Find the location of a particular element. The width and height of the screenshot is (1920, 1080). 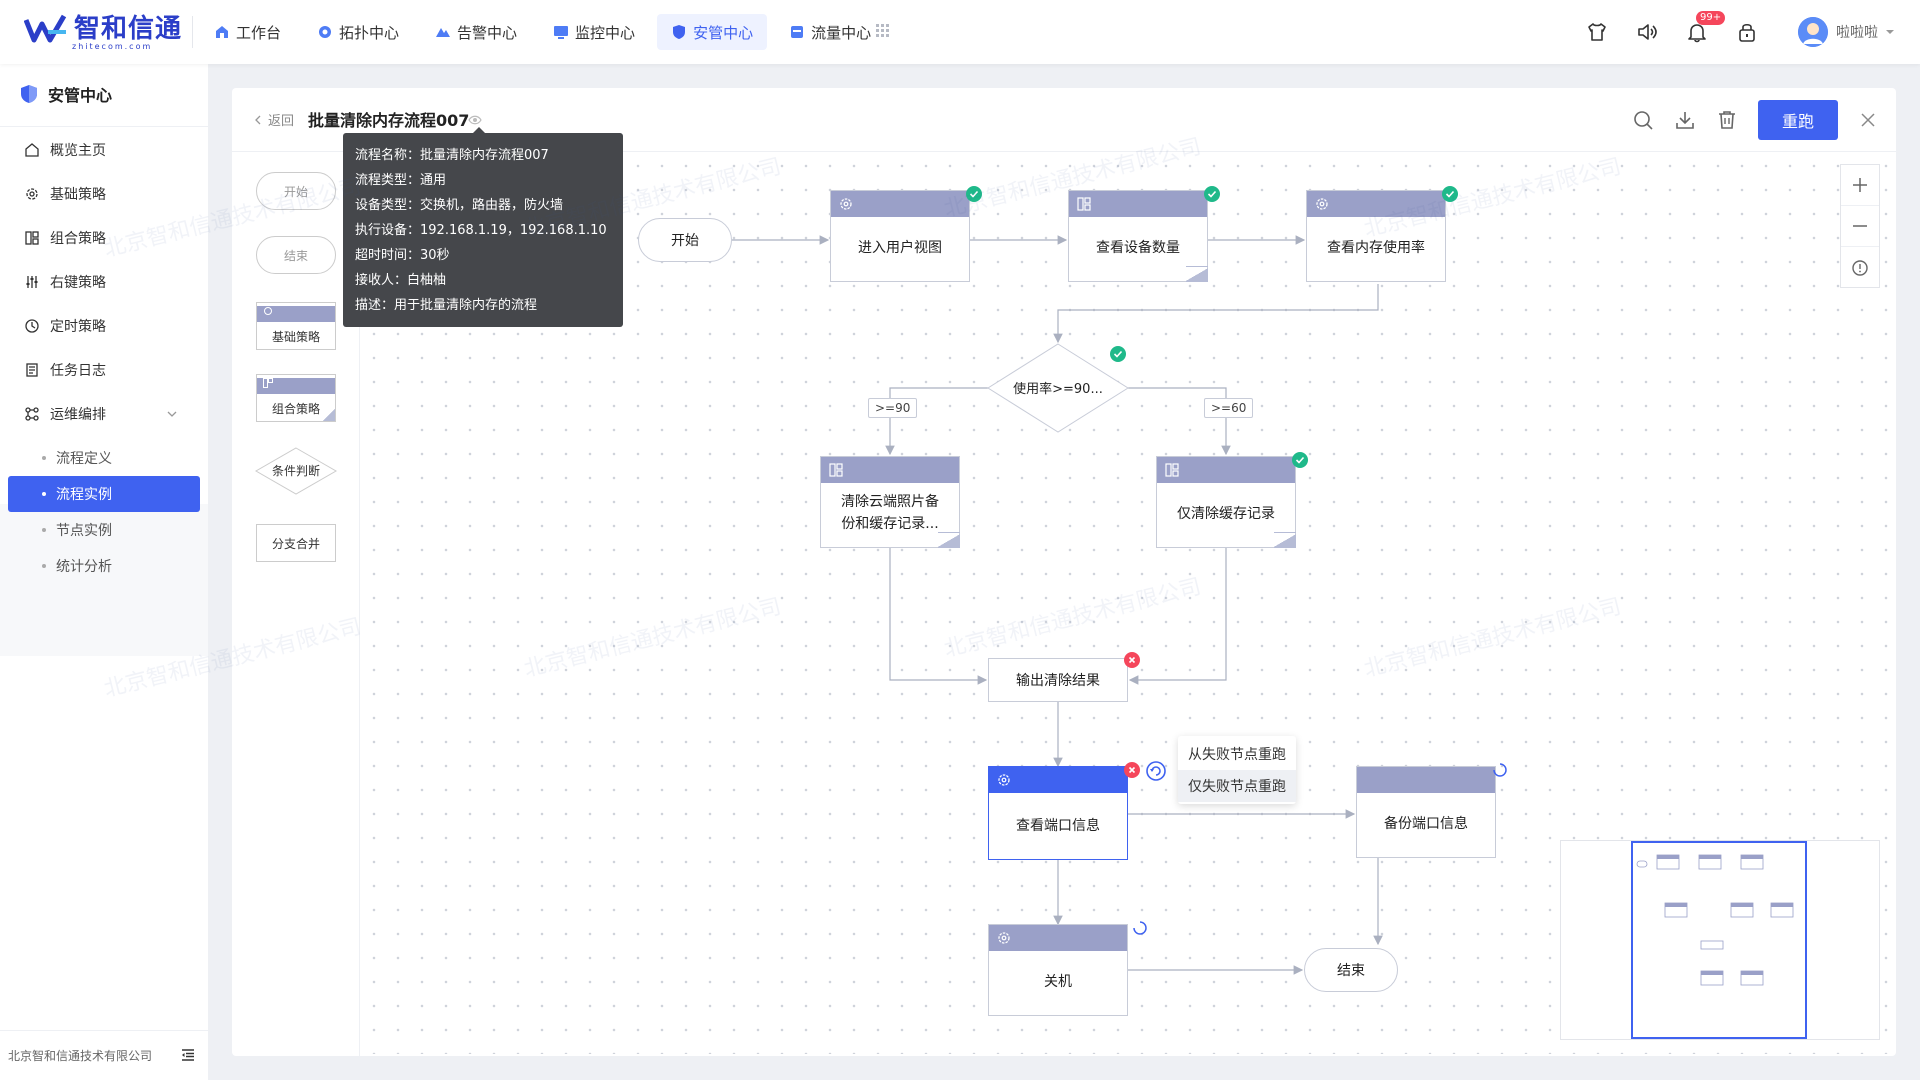

trash-icon is located at coordinates (1727, 120).